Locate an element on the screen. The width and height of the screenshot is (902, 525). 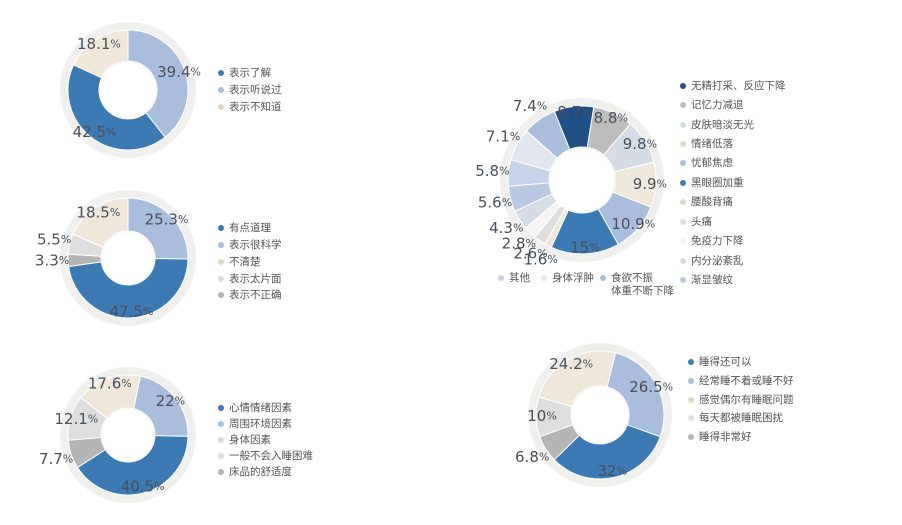
legend-label: 表示很科学 is located at coordinates (255, 244).